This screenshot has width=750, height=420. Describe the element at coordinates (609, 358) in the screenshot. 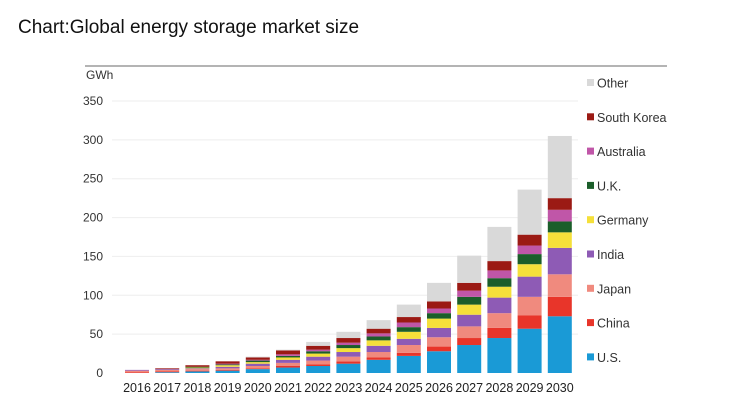

I see `legend-label: U.S.` at that location.